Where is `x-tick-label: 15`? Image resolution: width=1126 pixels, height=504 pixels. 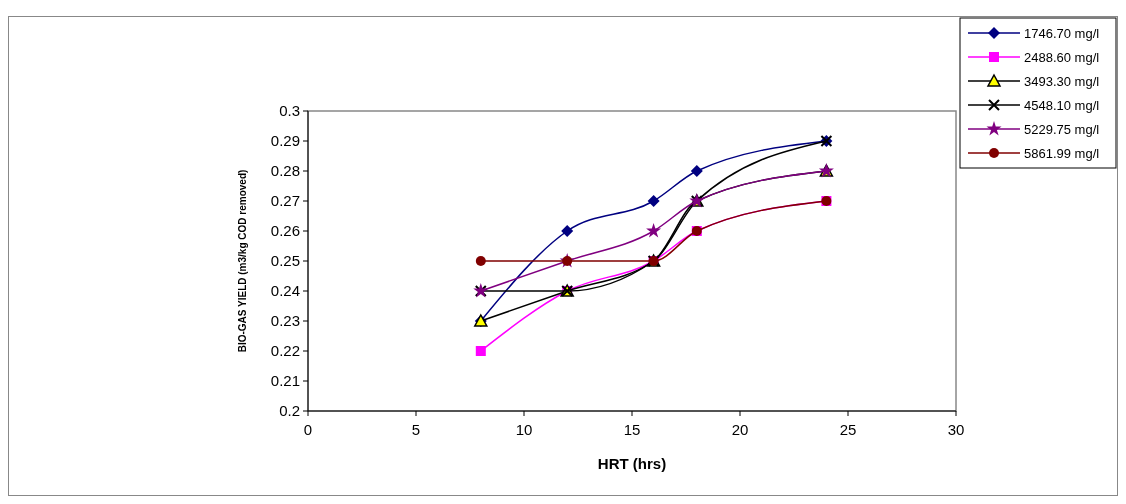
x-tick-label: 15 is located at coordinates (632, 429).